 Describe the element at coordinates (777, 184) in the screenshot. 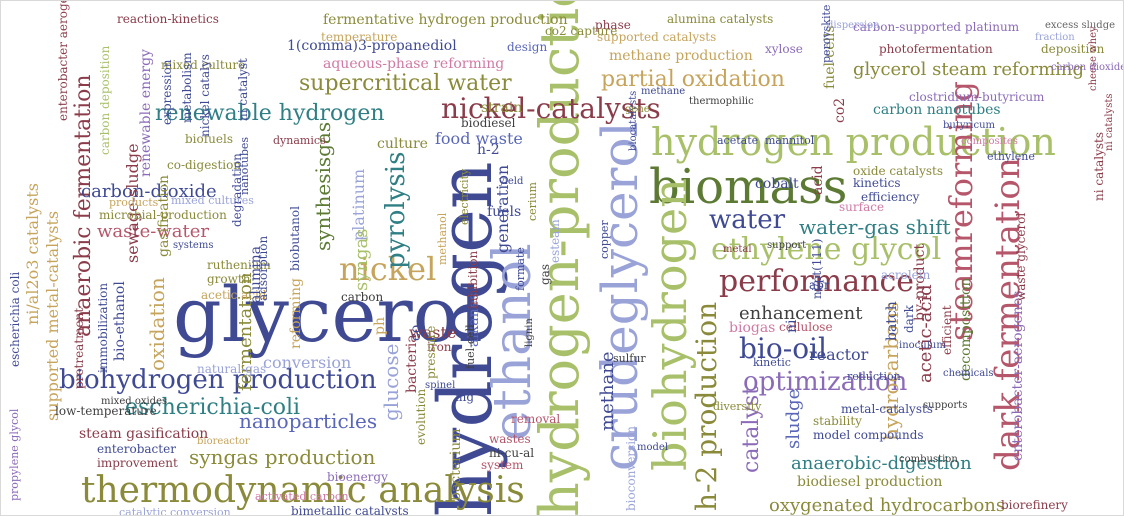

I see `word: cobalt` at that location.